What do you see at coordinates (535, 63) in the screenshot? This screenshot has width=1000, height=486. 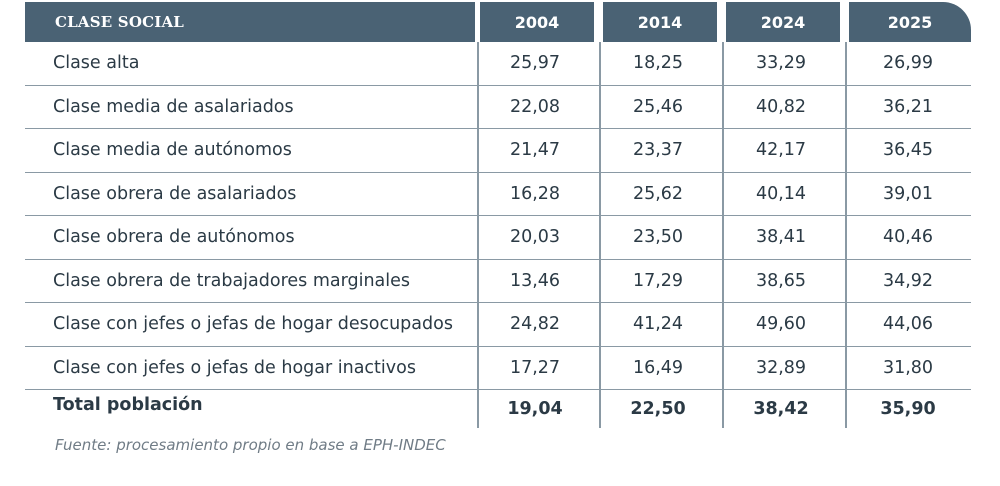 I see `cell-2004: 25,97` at bounding box center [535, 63].